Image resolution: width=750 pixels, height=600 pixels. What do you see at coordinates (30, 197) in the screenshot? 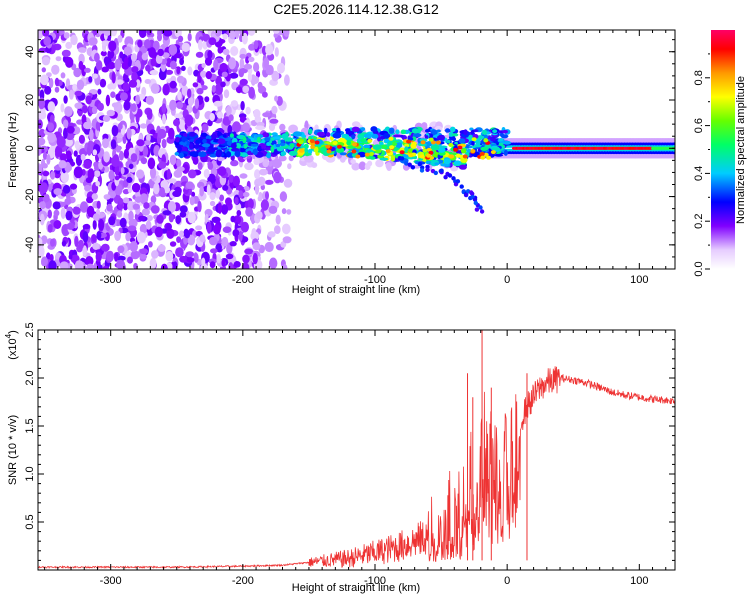
I see `spectrogram-y-tick-label-1: -20` at bounding box center [30, 197].